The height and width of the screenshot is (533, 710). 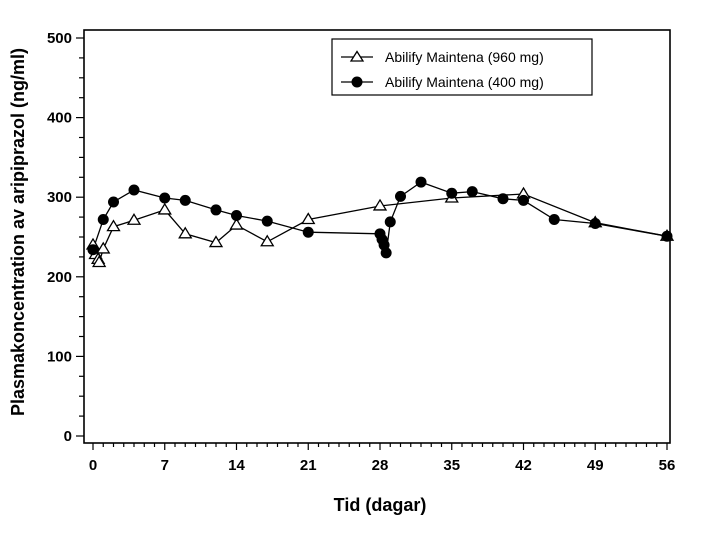 What do you see at coordinates (667, 465) in the screenshot?
I see `x-tick-label: 56` at bounding box center [667, 465].